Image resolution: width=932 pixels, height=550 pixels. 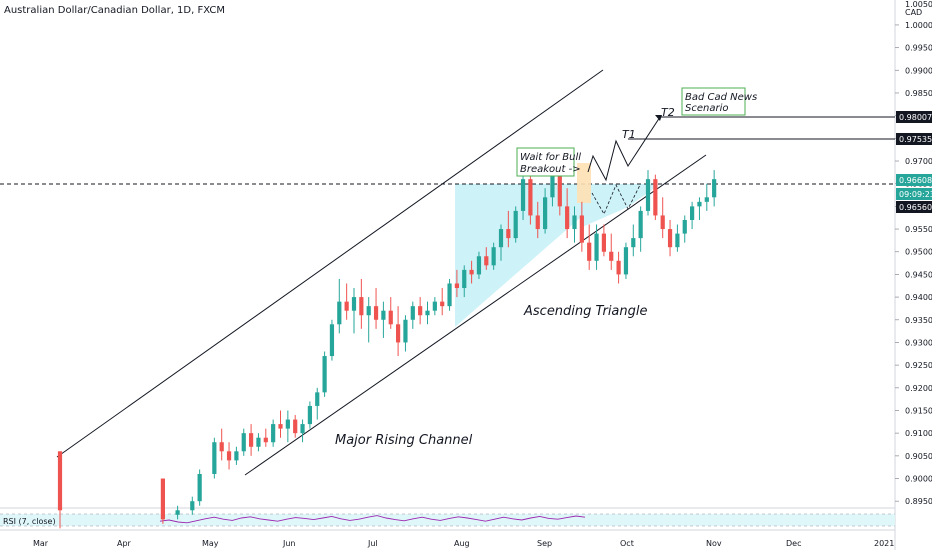 I want to click on rsi-label: RSI (7, close), so click(x=29, y=521).